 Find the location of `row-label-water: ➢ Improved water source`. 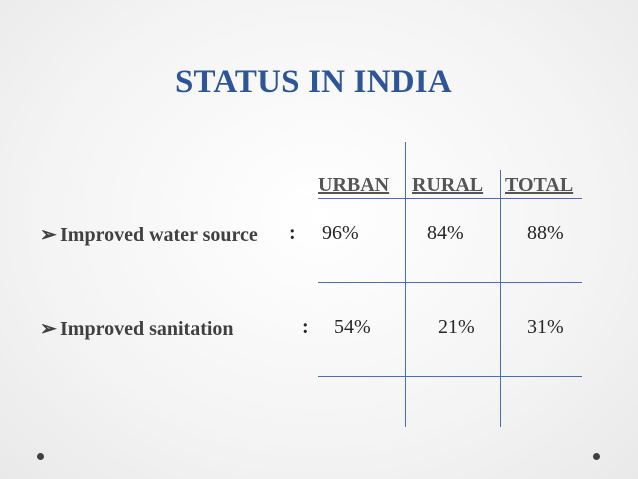

row-label-water: ➢ Improved water source is located at coordinates (149, 234).